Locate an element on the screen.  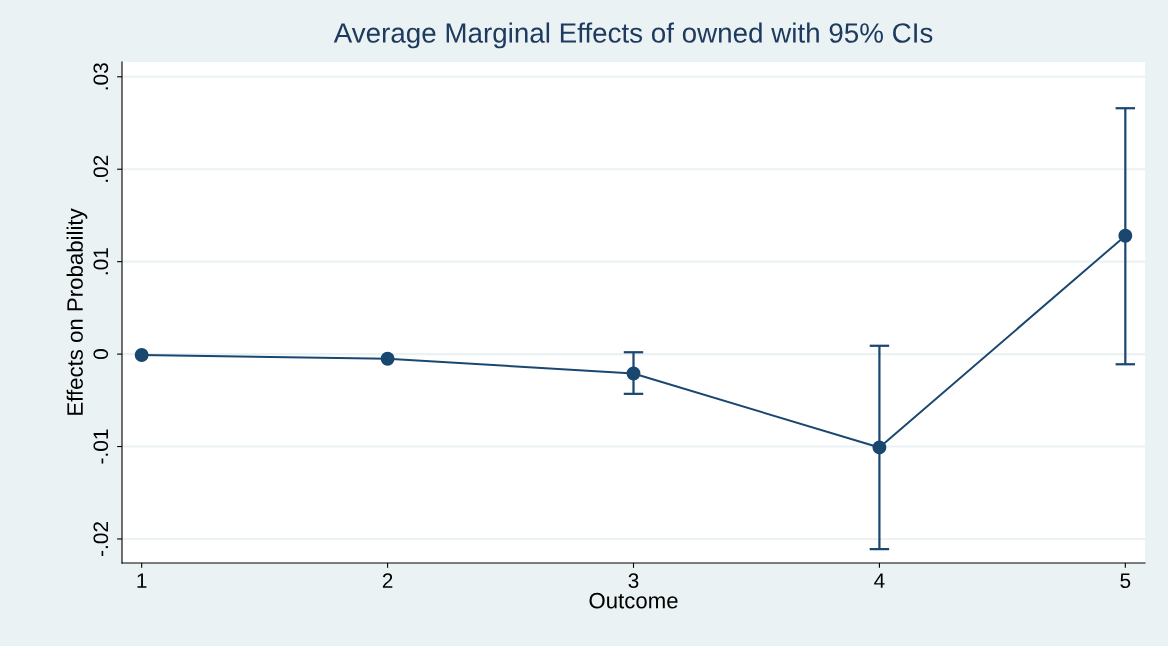
y-tick-label: -.02 is located at coordinates (101, 539).